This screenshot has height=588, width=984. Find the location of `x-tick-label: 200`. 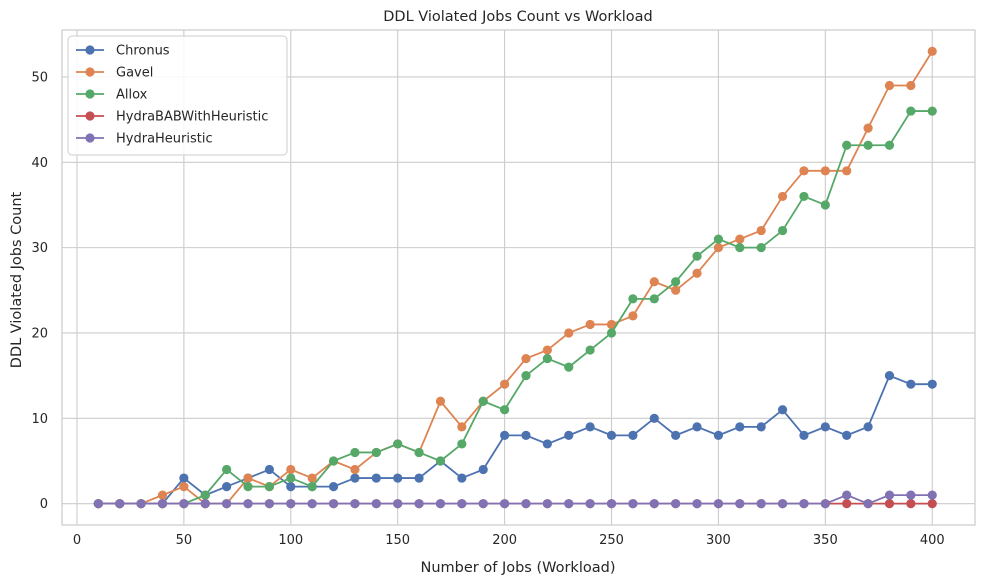

x-tick-label: 200 is located at coordinates (504, 540).